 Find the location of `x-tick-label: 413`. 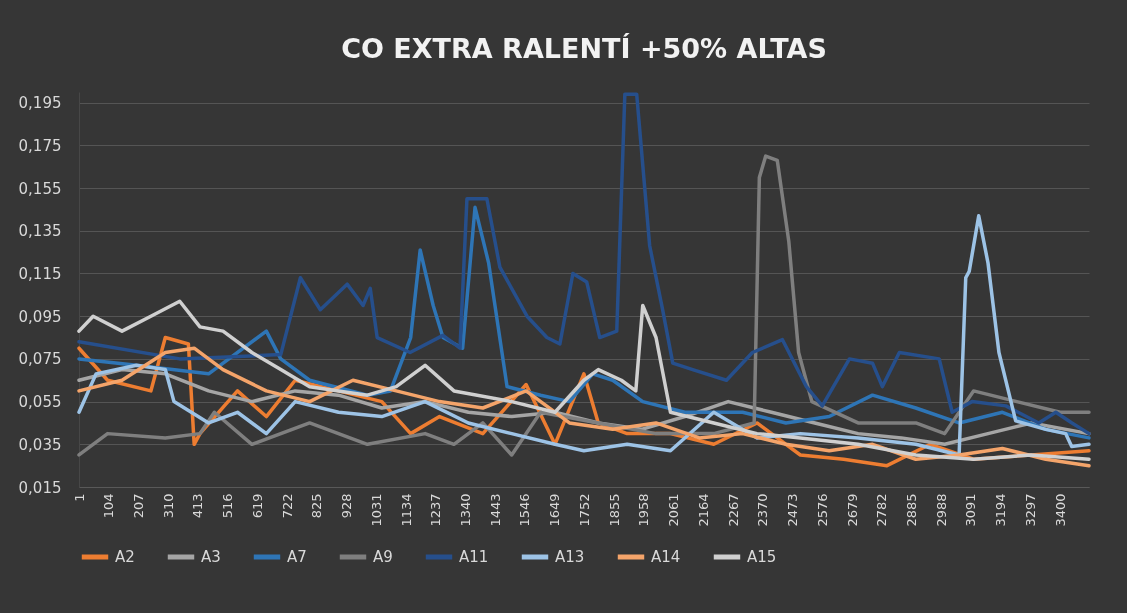

x-tick-label: 413 is located at coordinates (198, 506).